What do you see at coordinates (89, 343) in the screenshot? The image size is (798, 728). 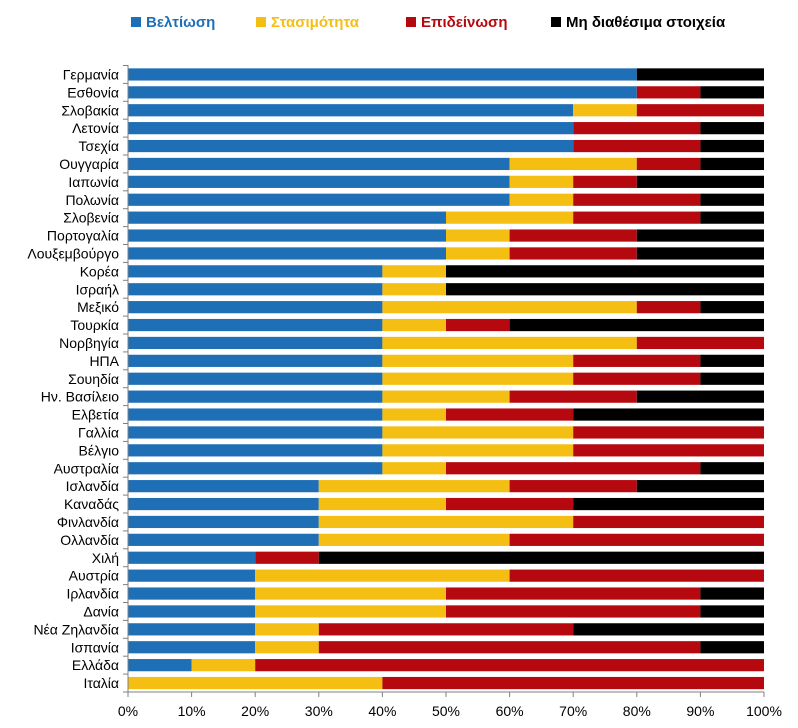 I see `category-label-15: Νορβηγία` at bounding box center [89, 343].